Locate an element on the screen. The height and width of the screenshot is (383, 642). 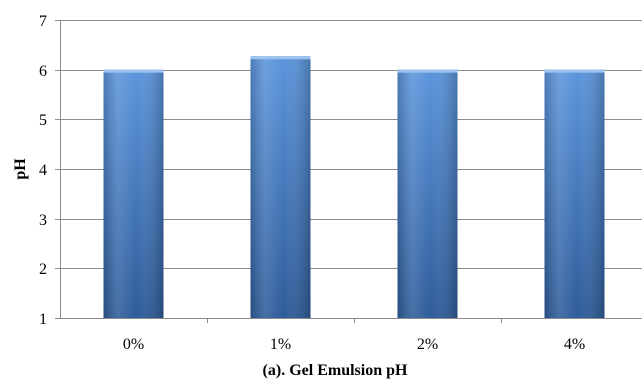
bar-2% is located at coordinates (427, 194).